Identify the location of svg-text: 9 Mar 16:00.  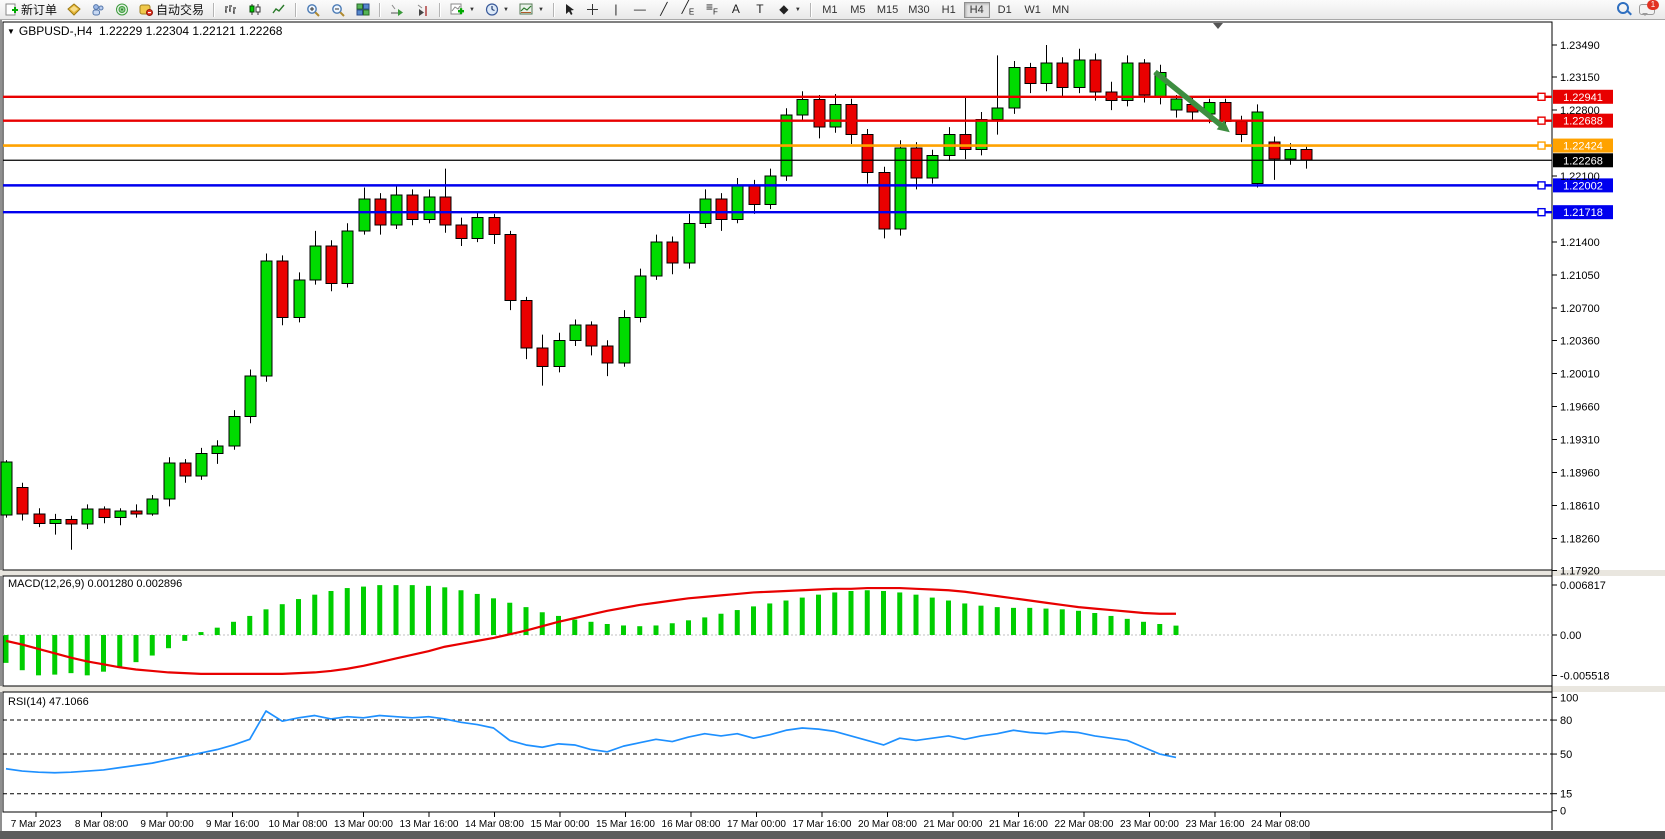
(233, 824).